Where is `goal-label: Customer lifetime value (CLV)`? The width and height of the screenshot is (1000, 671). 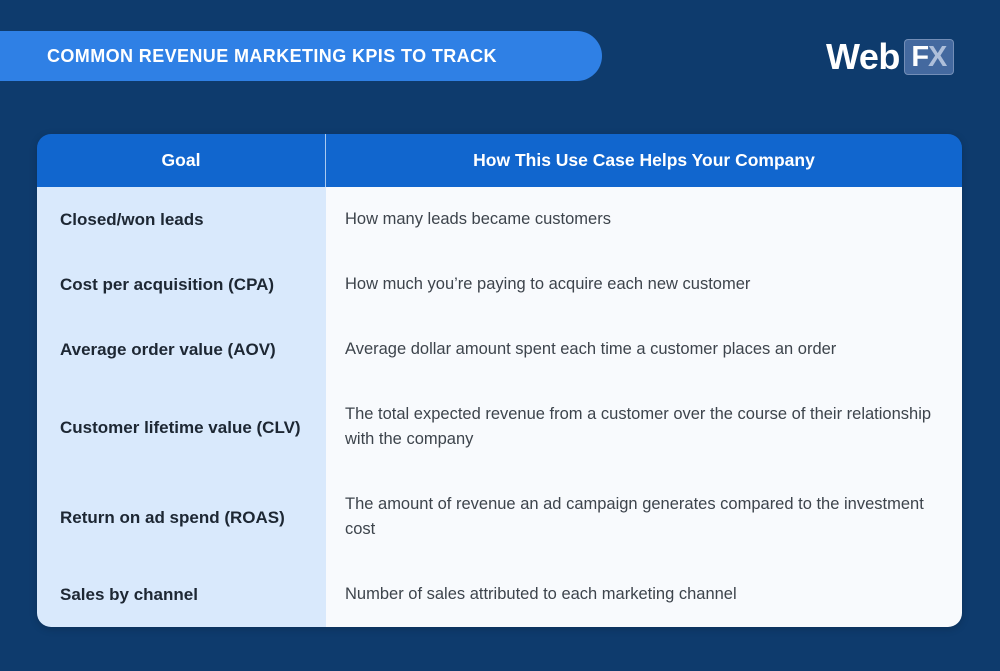
goal-label: Customer lifetime value (CLV) is located at coordinates (180, 427).